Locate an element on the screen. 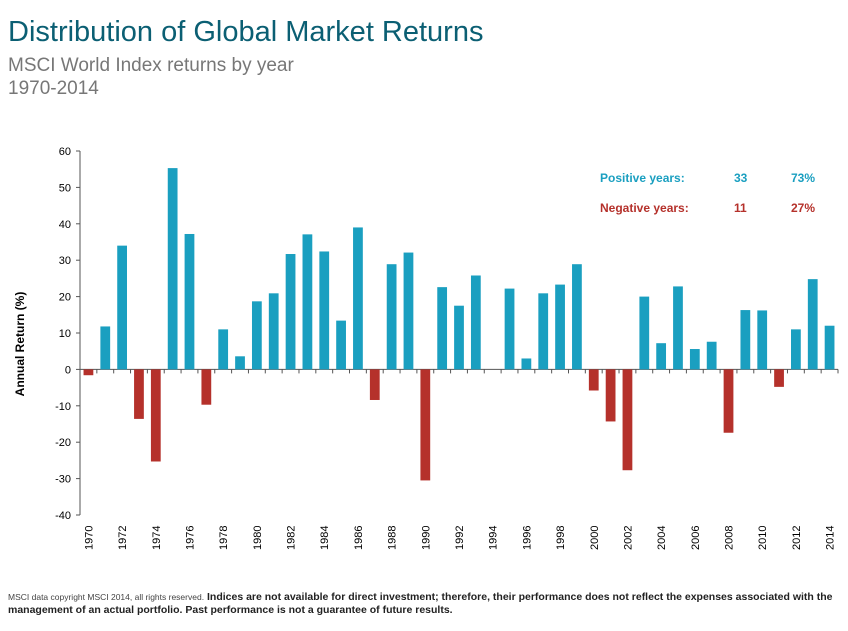 The image size is (848, 631). bar-2013 is located at coordinates (812, 324).